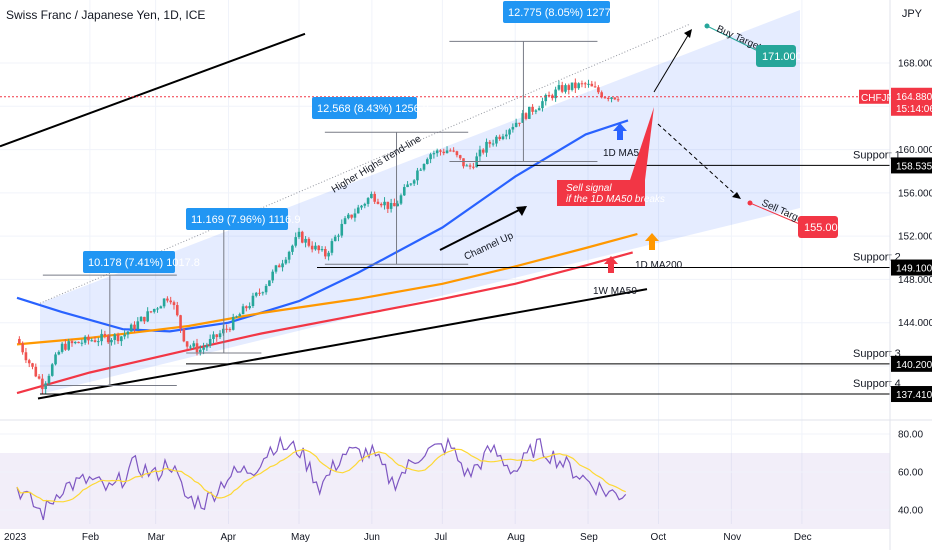 The height and width of the screenshot is (550, 932). I want to click on sell-target-line, so click(776, 214).